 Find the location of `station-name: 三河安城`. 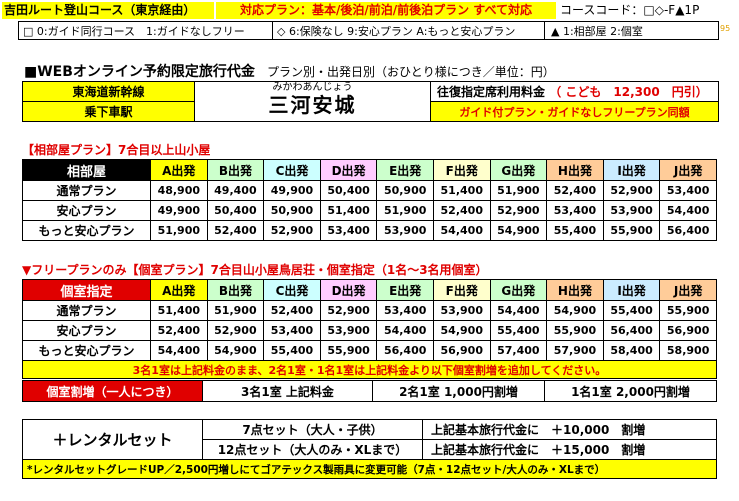

station-name: 三河安城 is located at coordinates (312, 105).